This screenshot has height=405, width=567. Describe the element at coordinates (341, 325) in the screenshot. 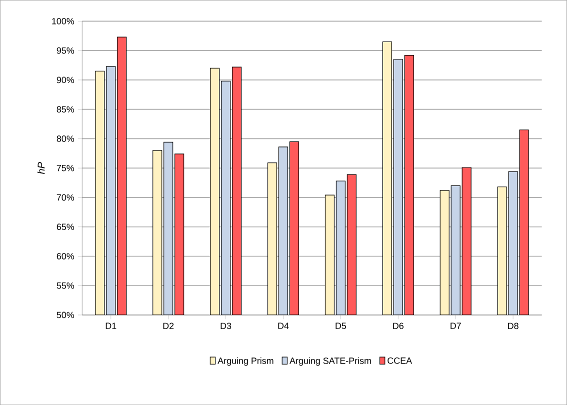

I see `x-tick-label: D5` at that location.